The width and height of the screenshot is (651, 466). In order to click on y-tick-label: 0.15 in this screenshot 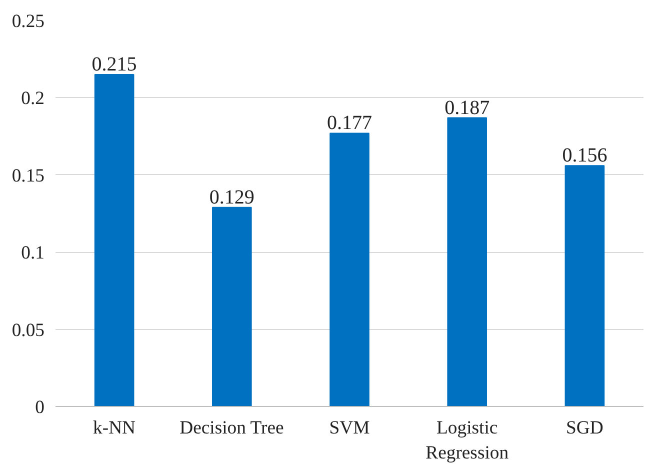, I will do `click(28, 175)`.